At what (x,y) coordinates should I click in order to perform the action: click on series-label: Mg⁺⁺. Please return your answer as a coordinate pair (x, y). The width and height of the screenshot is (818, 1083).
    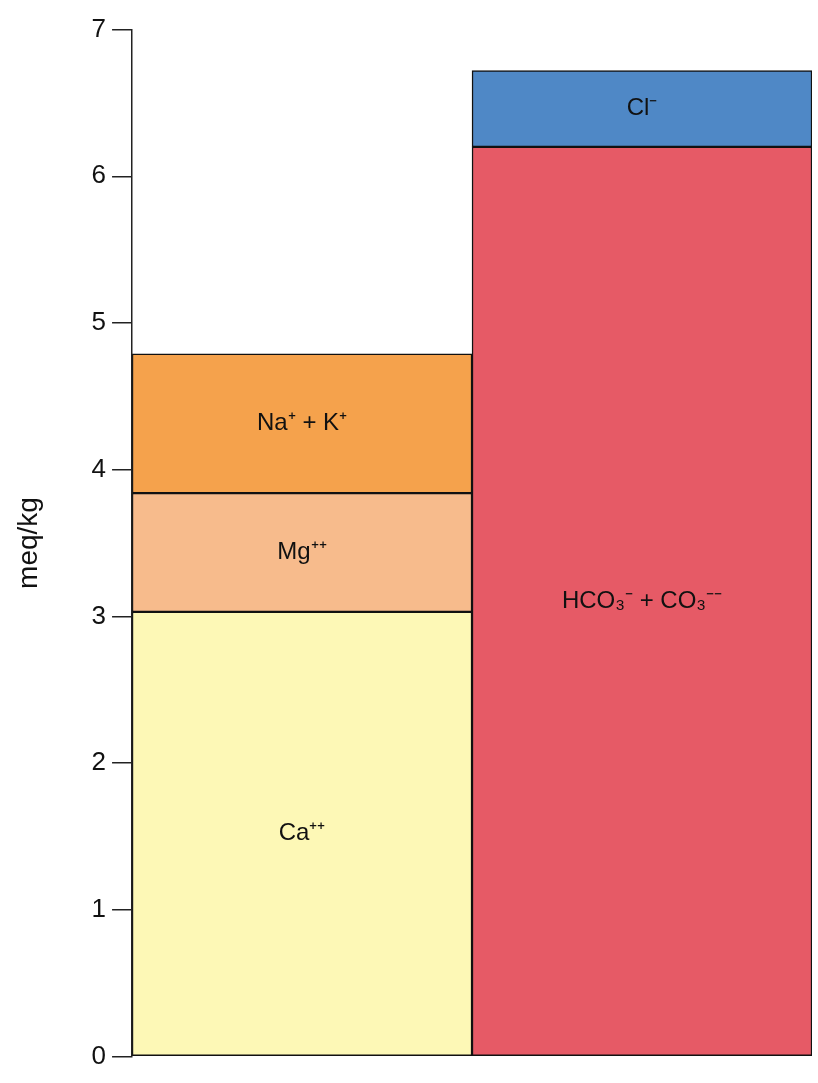
    Looking at the image, I should click on (302, 551).